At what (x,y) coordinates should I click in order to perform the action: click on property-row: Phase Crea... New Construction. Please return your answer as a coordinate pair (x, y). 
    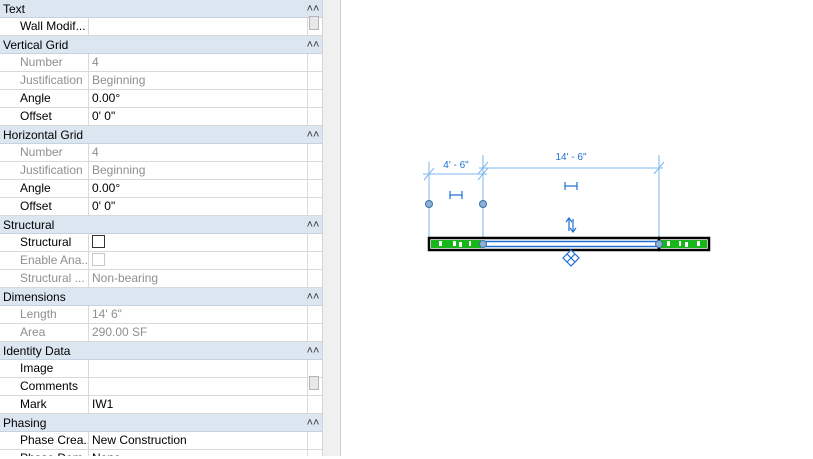
    Looking at the image, I should click on (161, 441).